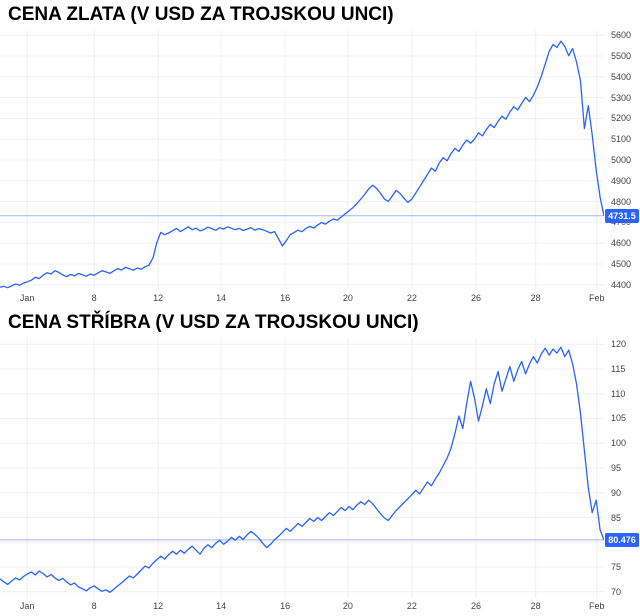 This screenshot has width=640, height=616. Describe the element at coordinates (621, 284) in the screenshot. I see `y-axis-tick-label: 4400` at that location.